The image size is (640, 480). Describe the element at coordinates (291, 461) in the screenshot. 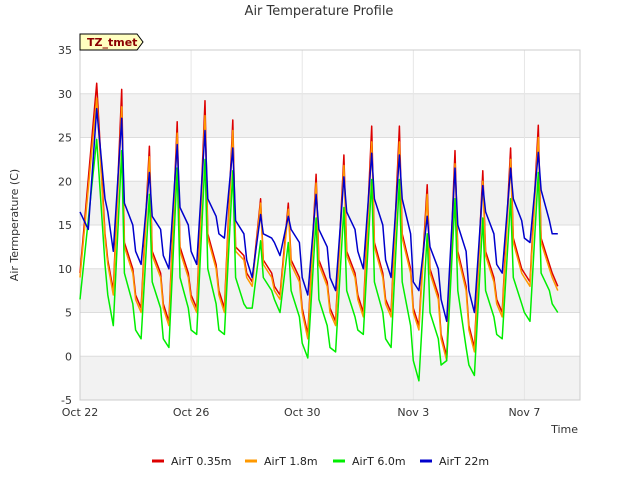

I see `legend-label: AirT 1.8m` at that location.